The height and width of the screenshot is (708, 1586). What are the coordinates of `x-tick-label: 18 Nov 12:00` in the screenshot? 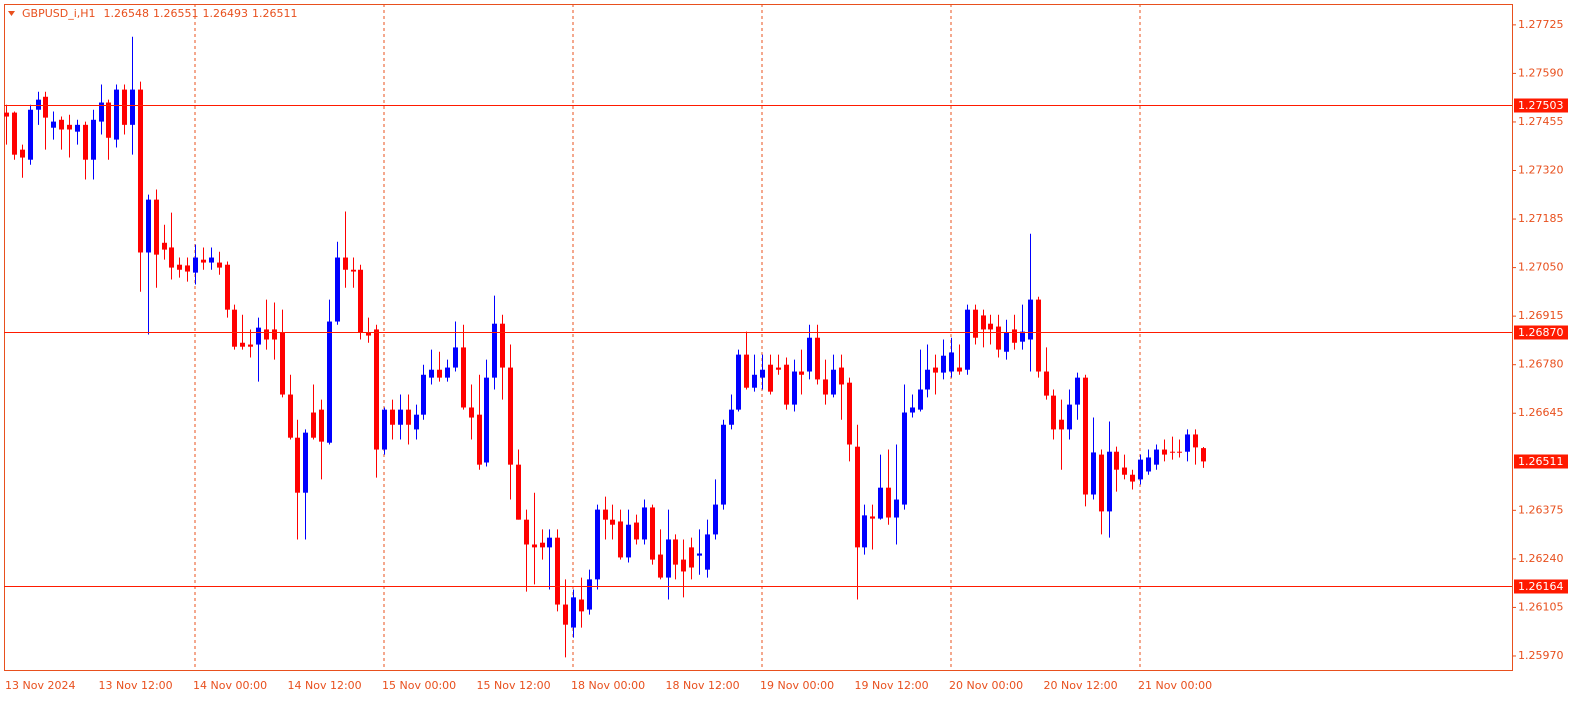 It's located at (703, 685).